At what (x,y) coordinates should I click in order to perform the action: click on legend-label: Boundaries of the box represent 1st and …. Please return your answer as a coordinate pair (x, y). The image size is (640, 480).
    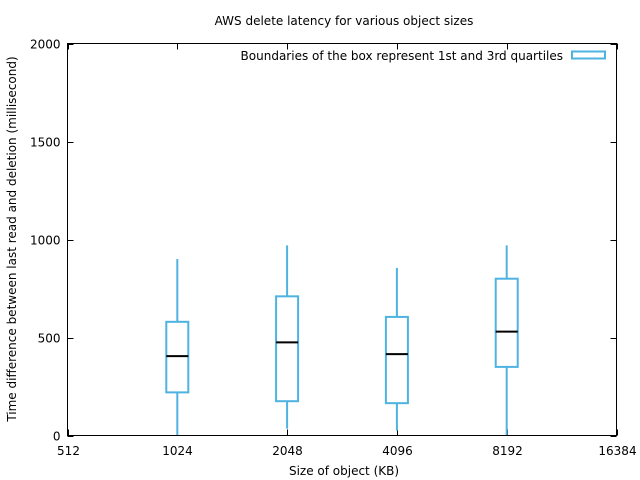
    Looking at the image, I should click on (402, 56).